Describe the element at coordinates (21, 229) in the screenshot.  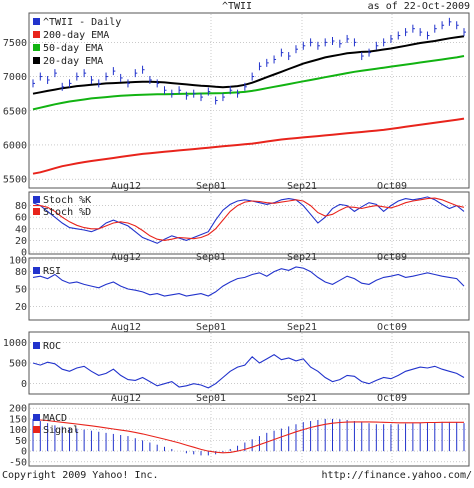
I see `ytick-stoch-2: 40` at that location.